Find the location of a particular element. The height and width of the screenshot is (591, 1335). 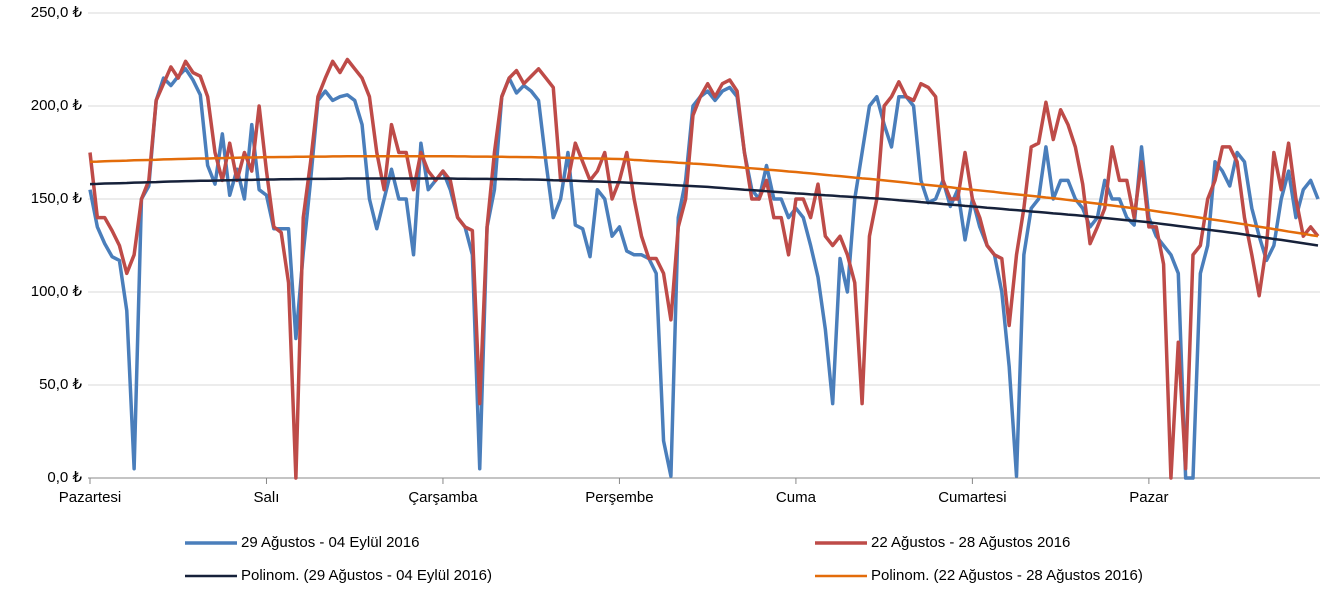

x-tick-label: Perşembe is located at coordinates (619, 497).